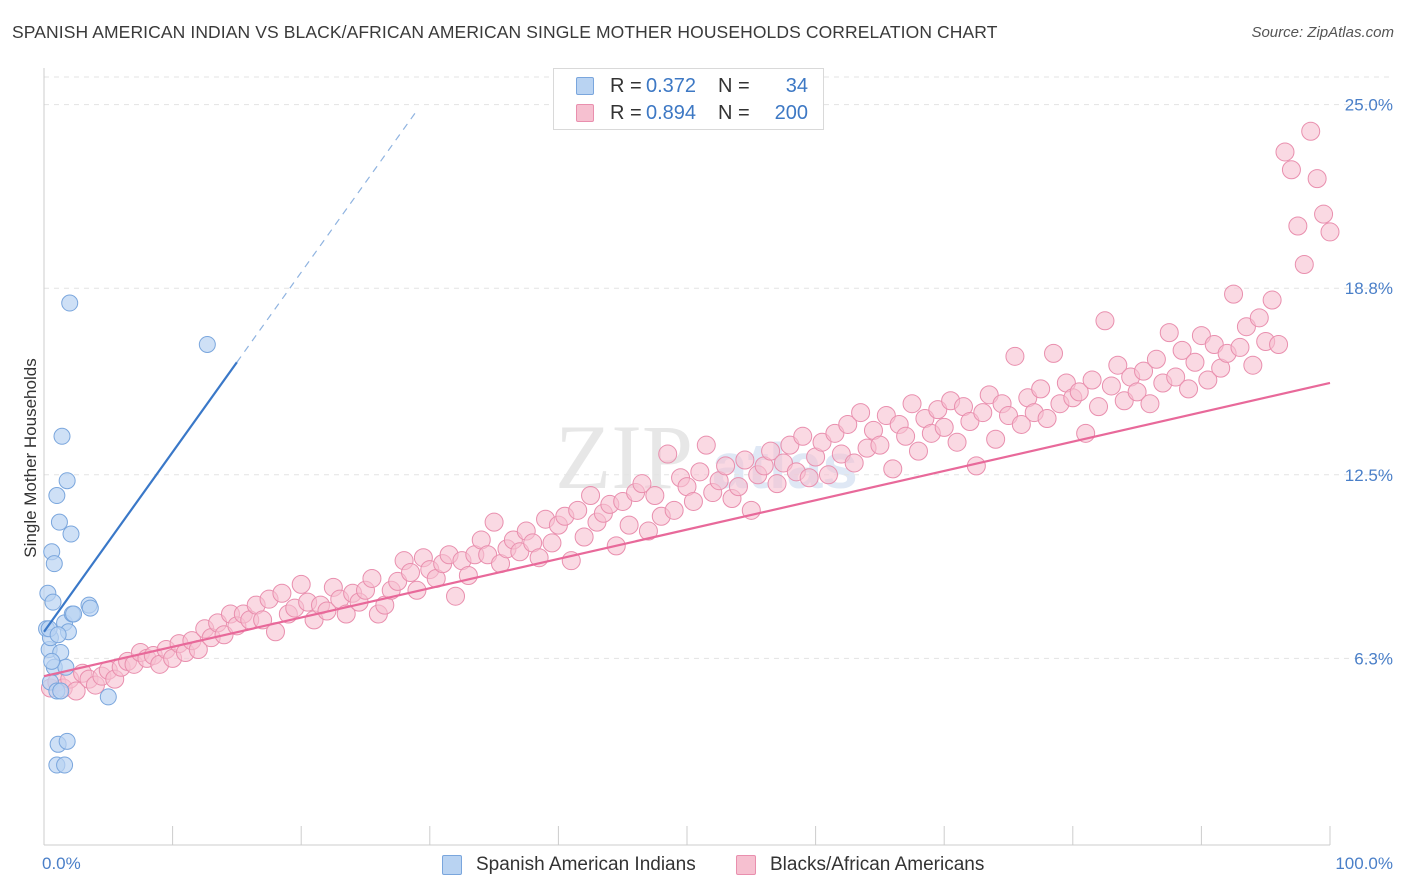 The height and width of the screenshot is (892, 1406). What do you see at coordinates (586, 864) in the screenshot?
I see `legend-item-label: Spanish American Indians` at bounding box center [586, 864].